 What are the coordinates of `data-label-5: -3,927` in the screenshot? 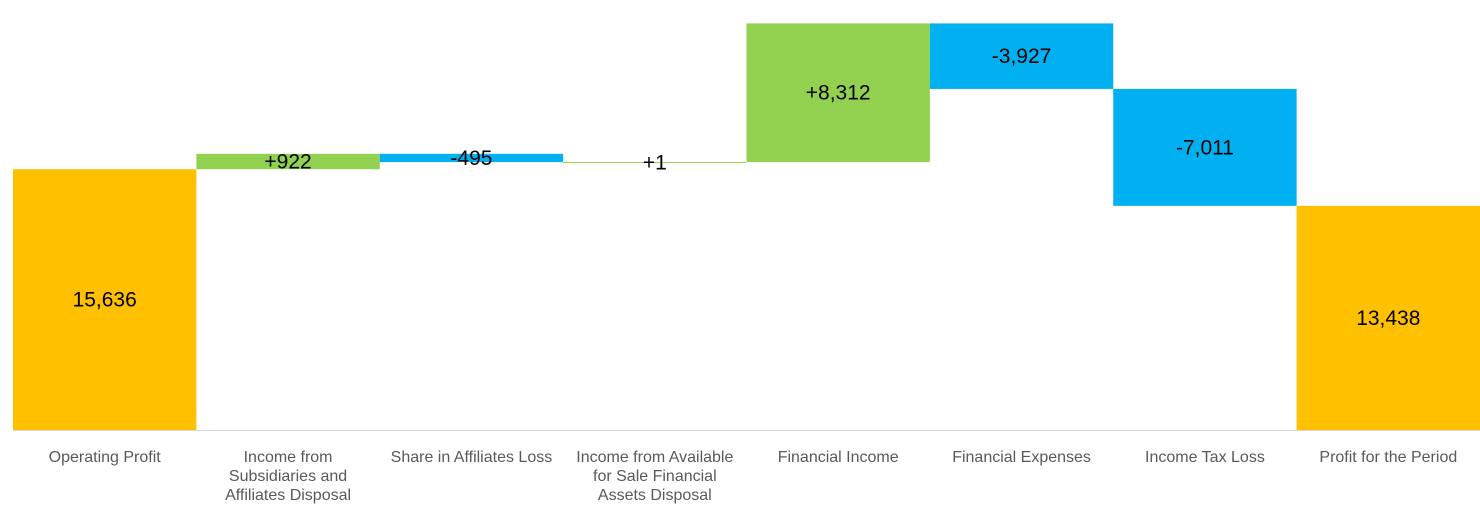 It's located at (1022, 56).